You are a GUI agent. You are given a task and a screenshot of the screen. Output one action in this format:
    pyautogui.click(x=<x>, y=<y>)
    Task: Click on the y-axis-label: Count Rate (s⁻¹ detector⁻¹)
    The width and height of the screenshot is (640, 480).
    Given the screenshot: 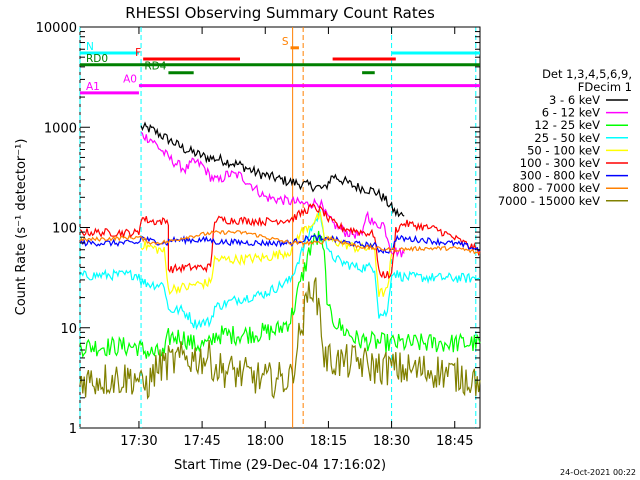 What is the action you would take?
    pyautogui.click(x=21, y=227)
    